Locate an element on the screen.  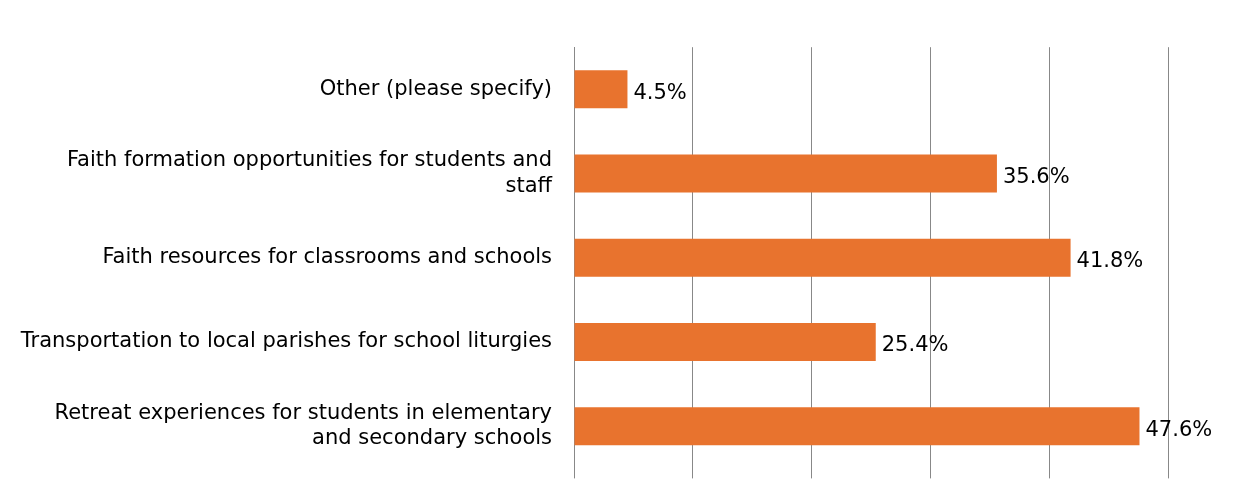
y-tick-label: Faith resources for classrooms and schools is located at coordinates (327, 256).